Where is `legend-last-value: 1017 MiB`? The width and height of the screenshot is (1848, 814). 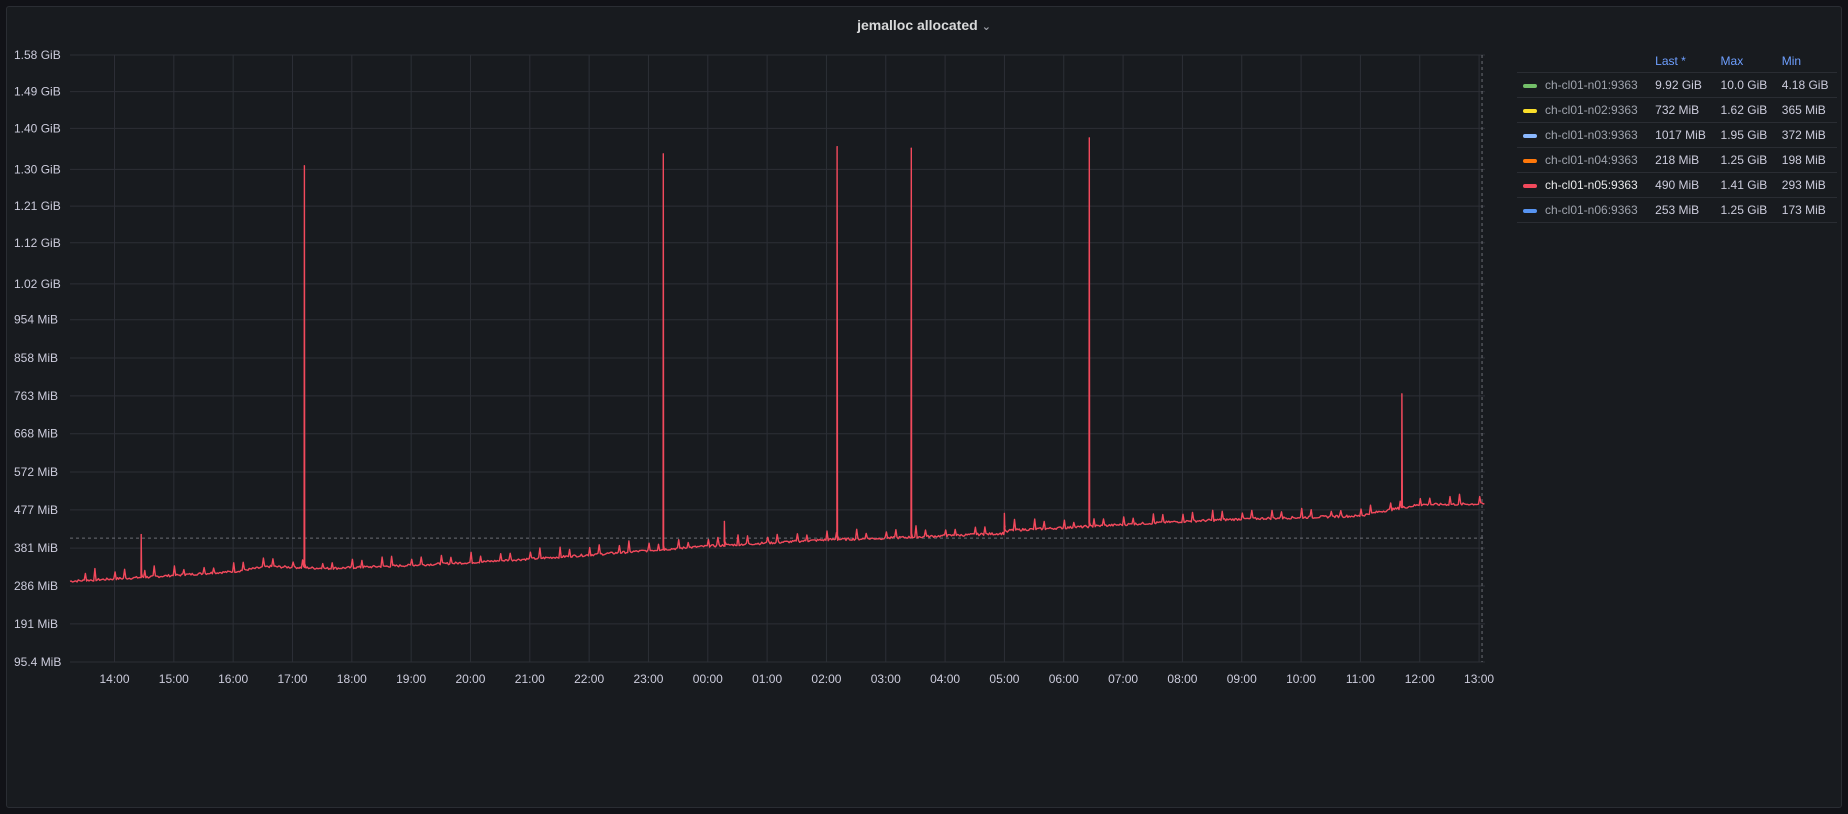
legend-last-value: 1017 MiB is located at coordinates (1682, 135).